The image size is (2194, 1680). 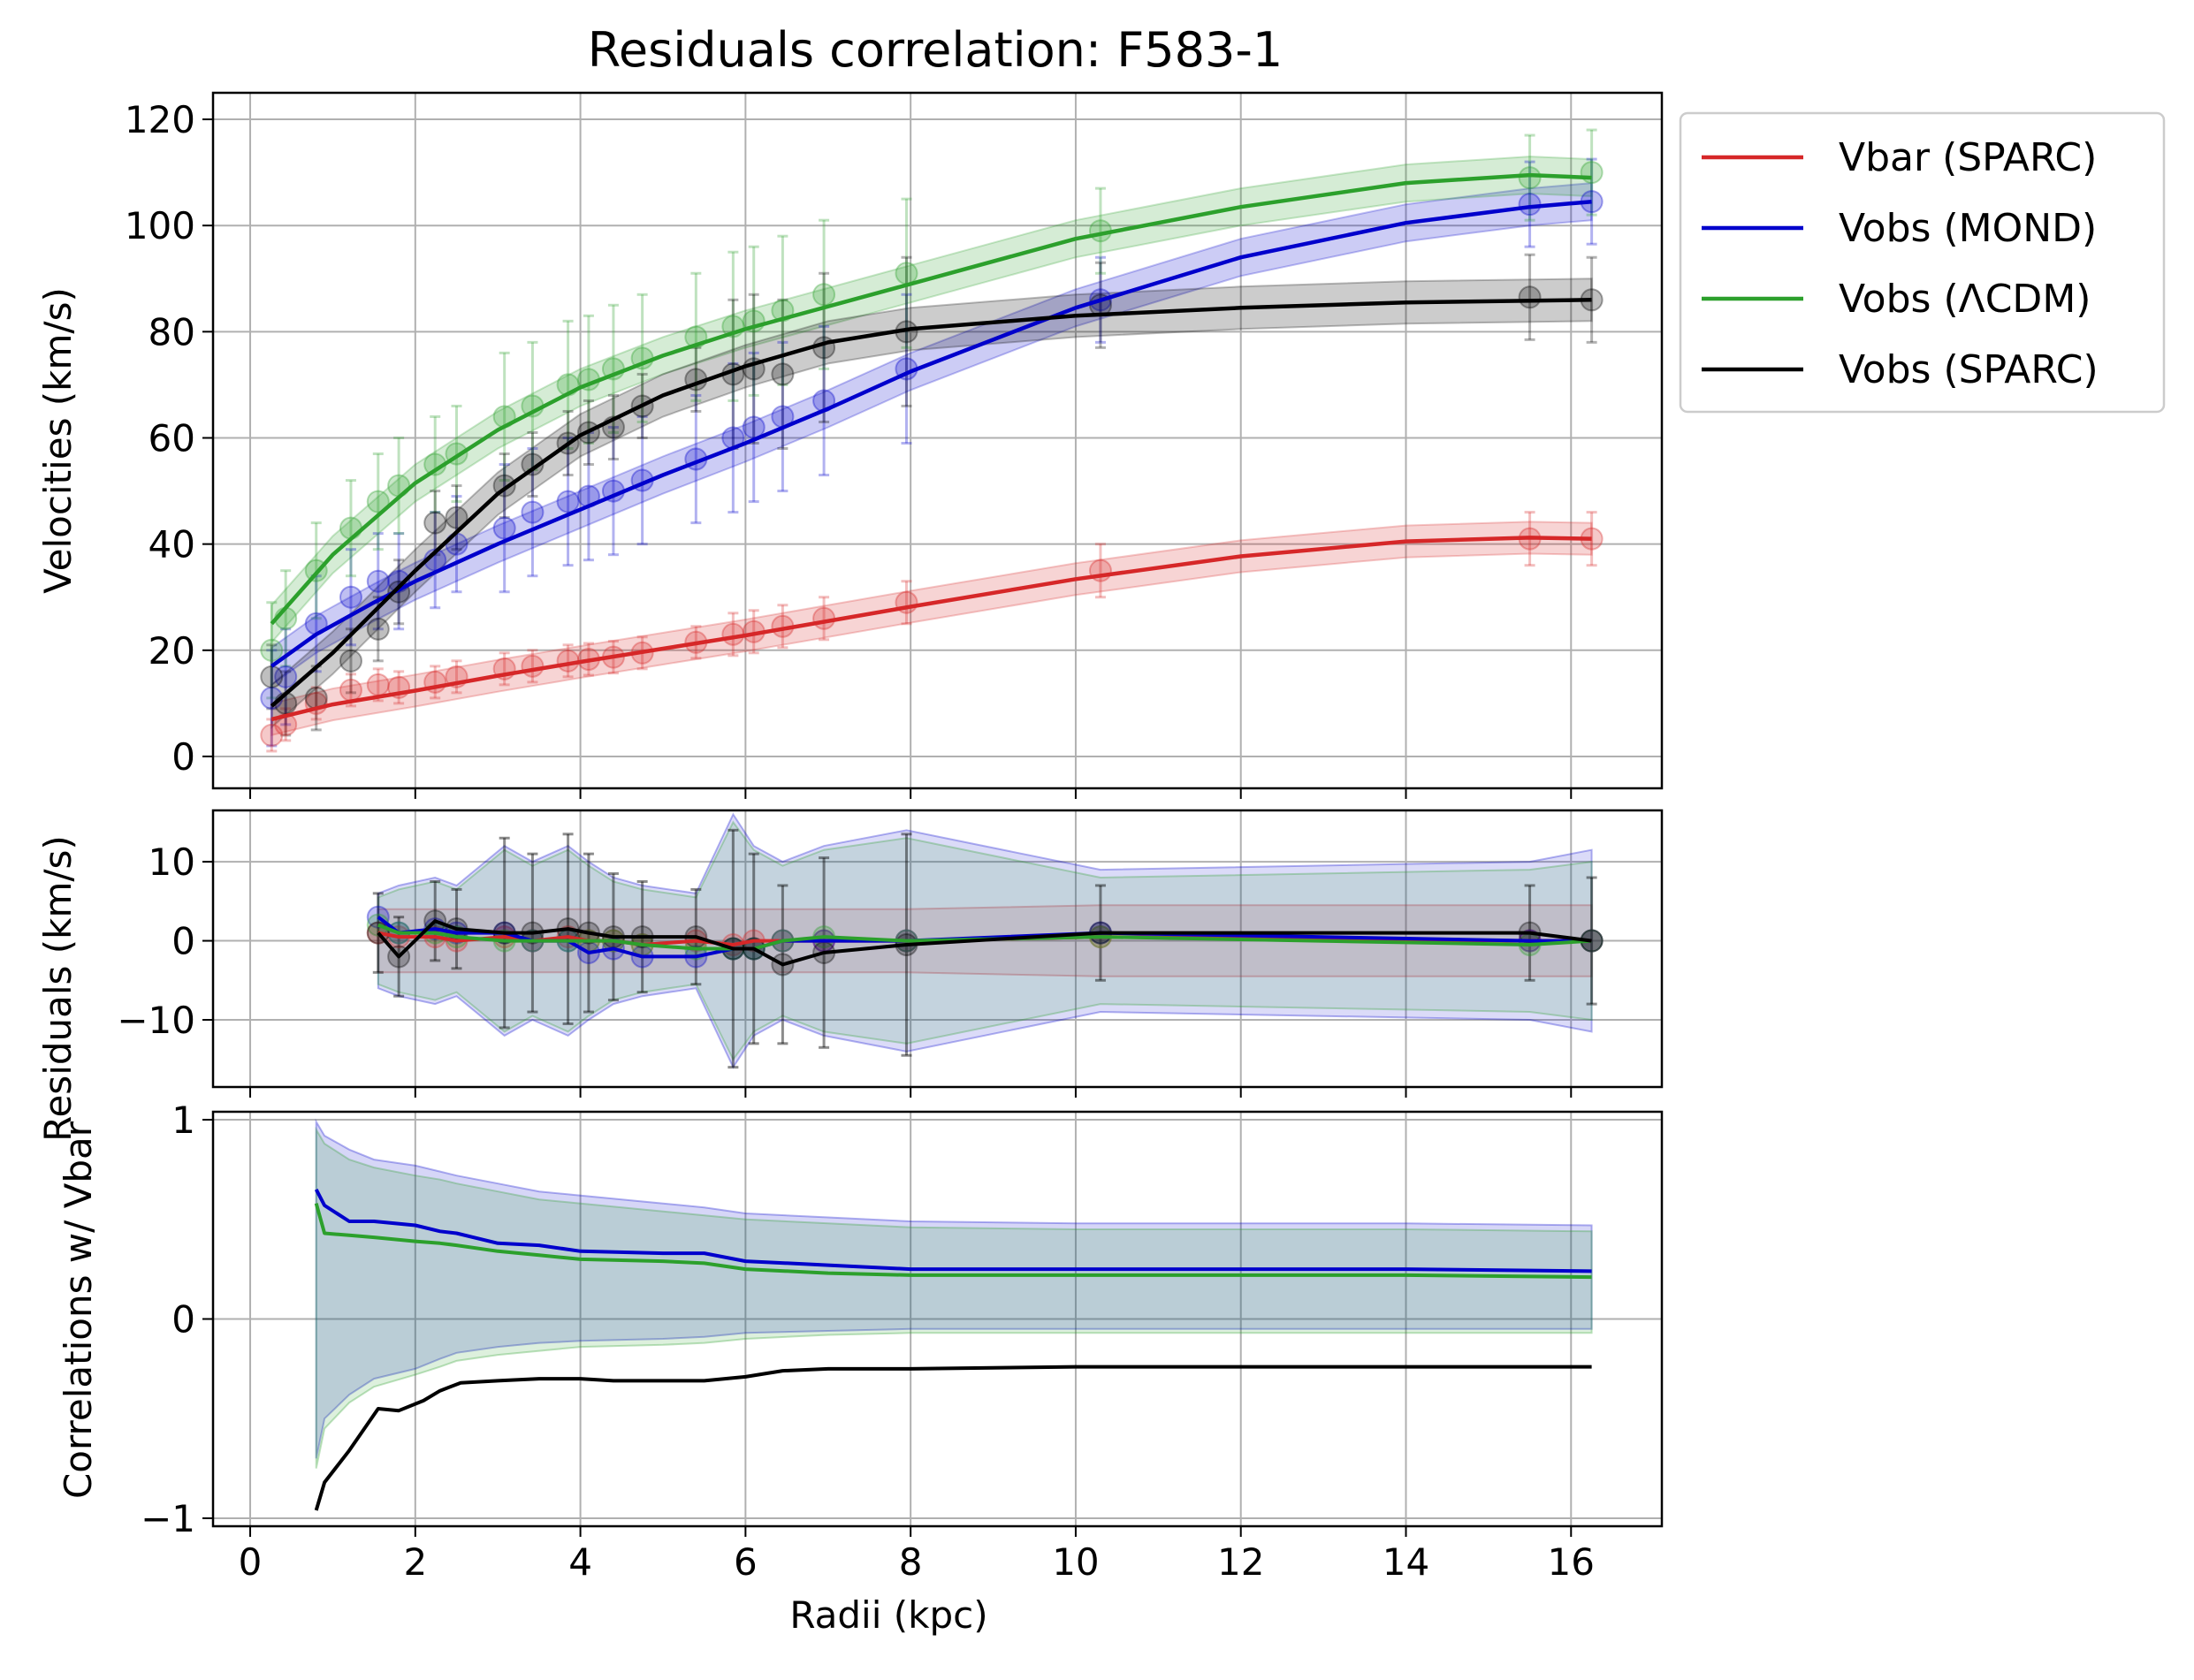 I want to click on x-tick-label: 4, so click(x=580, y=1562).